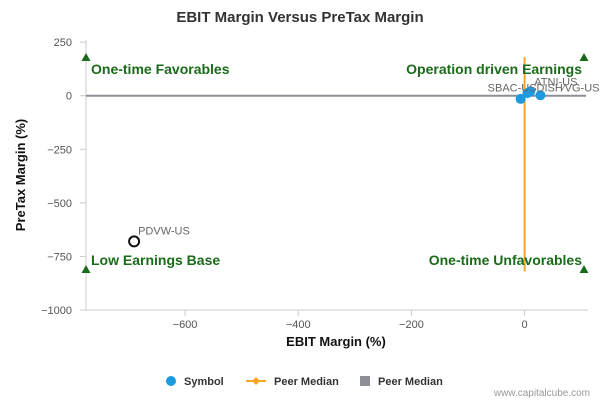 The height and width of the screenshot is (400, 600). What do you see at coordinates (63, 43) in the screenshot?
I see `y-tick-label: 250` at bounding box center [63, 43].